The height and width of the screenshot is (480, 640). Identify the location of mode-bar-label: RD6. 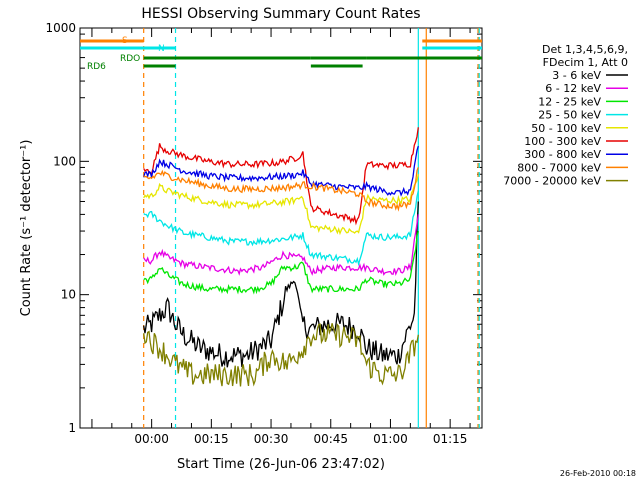
(96, 67).